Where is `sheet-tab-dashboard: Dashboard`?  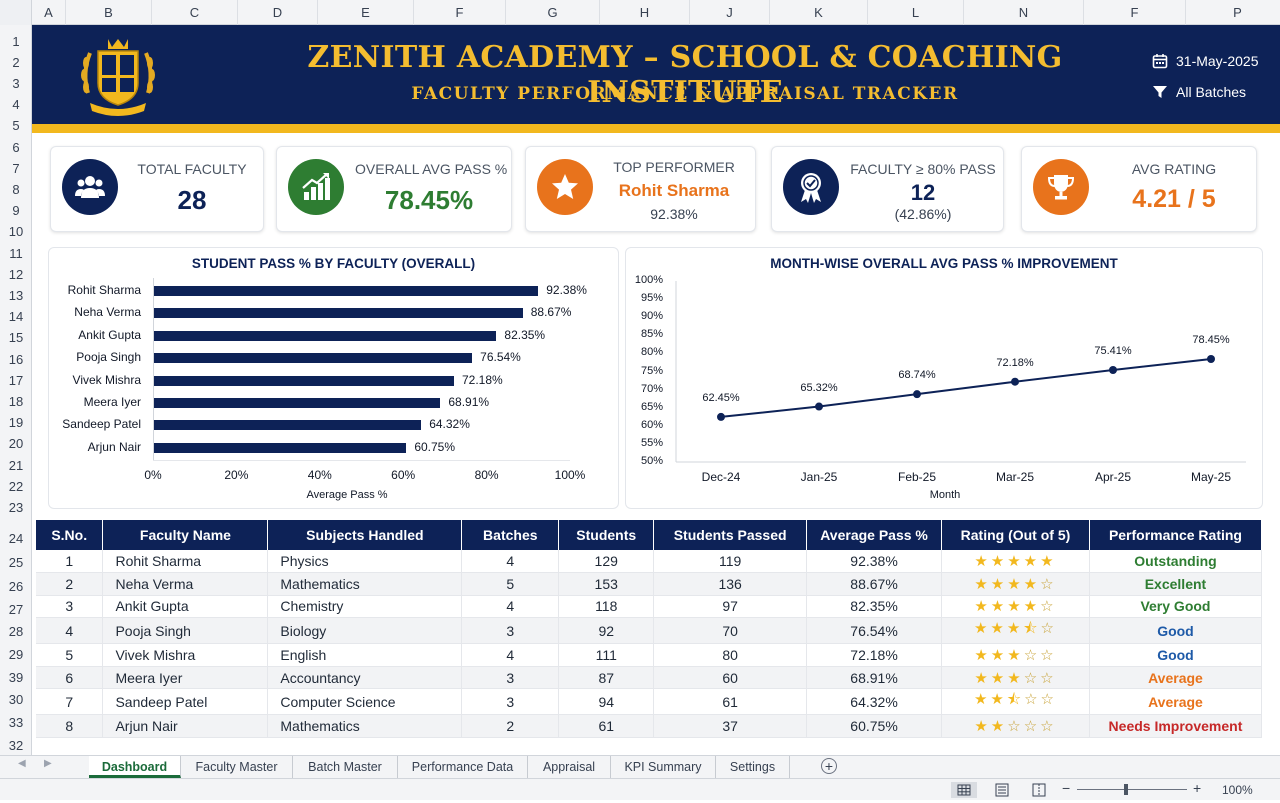
sheet-tab-dashboard: Dashboard is located at coordinates (135, 767).